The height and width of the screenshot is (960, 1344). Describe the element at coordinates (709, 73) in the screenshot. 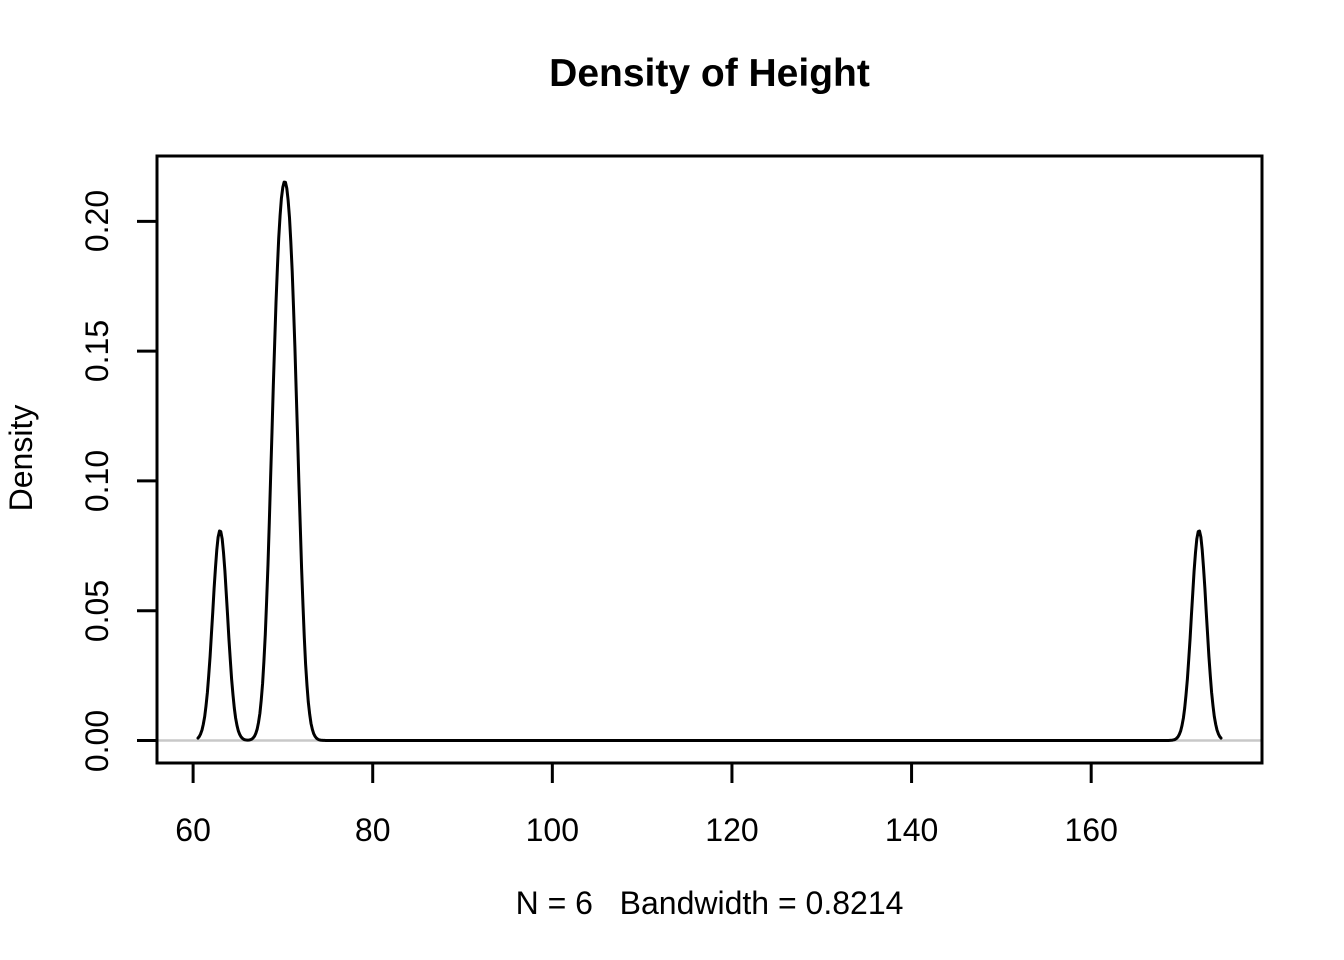

I see `chart-title: Density of Height` at that location.